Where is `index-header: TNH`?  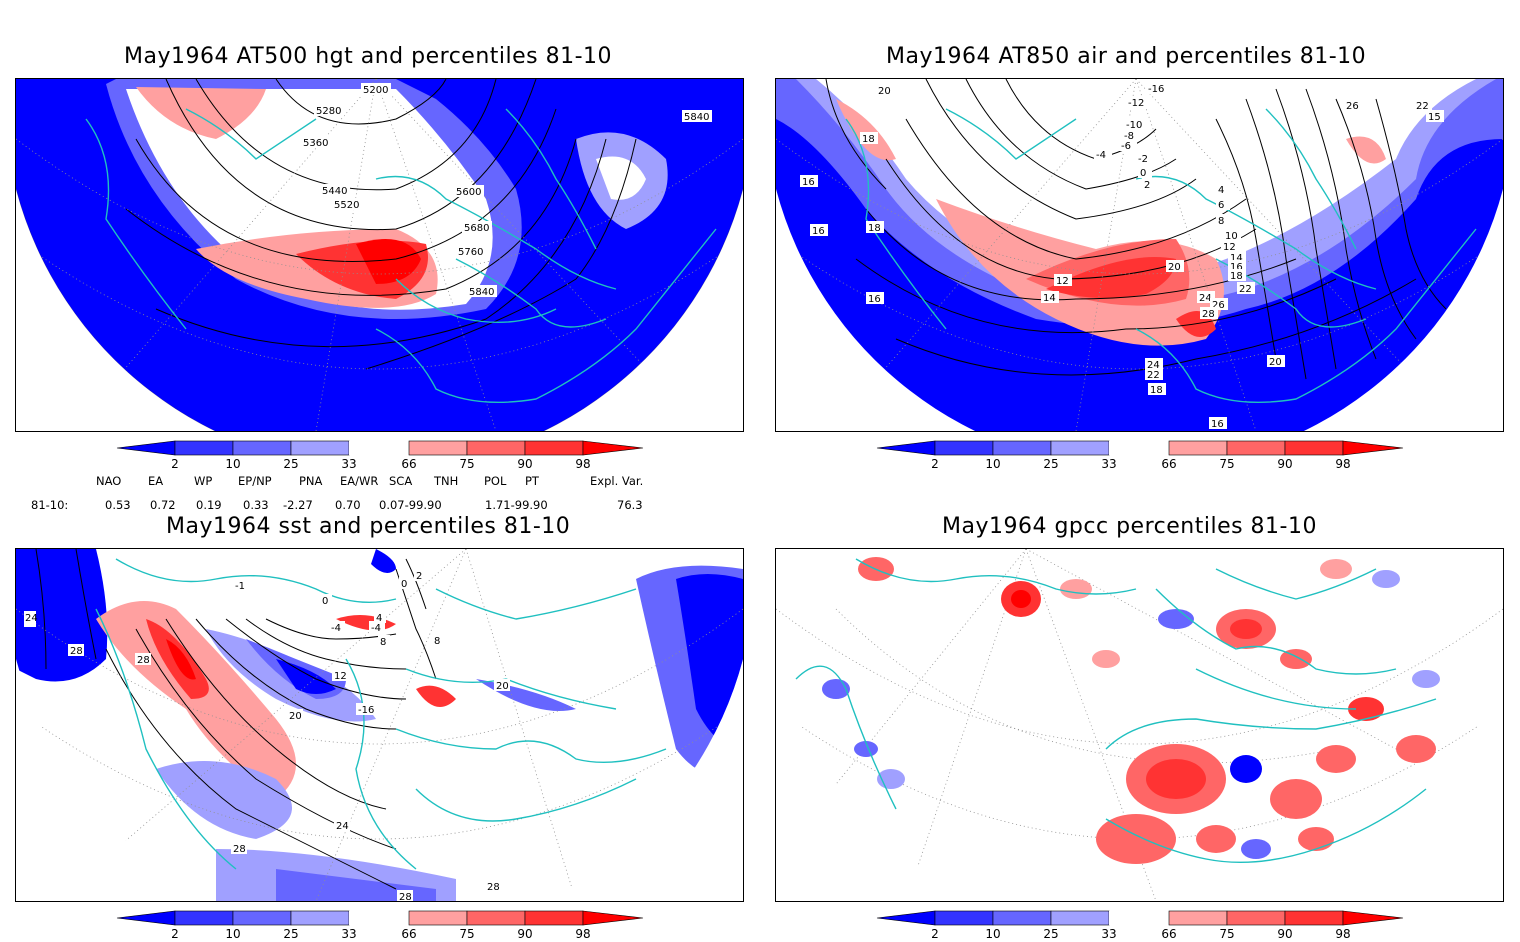 index-header: TNH is located at coordinates (446, 481).